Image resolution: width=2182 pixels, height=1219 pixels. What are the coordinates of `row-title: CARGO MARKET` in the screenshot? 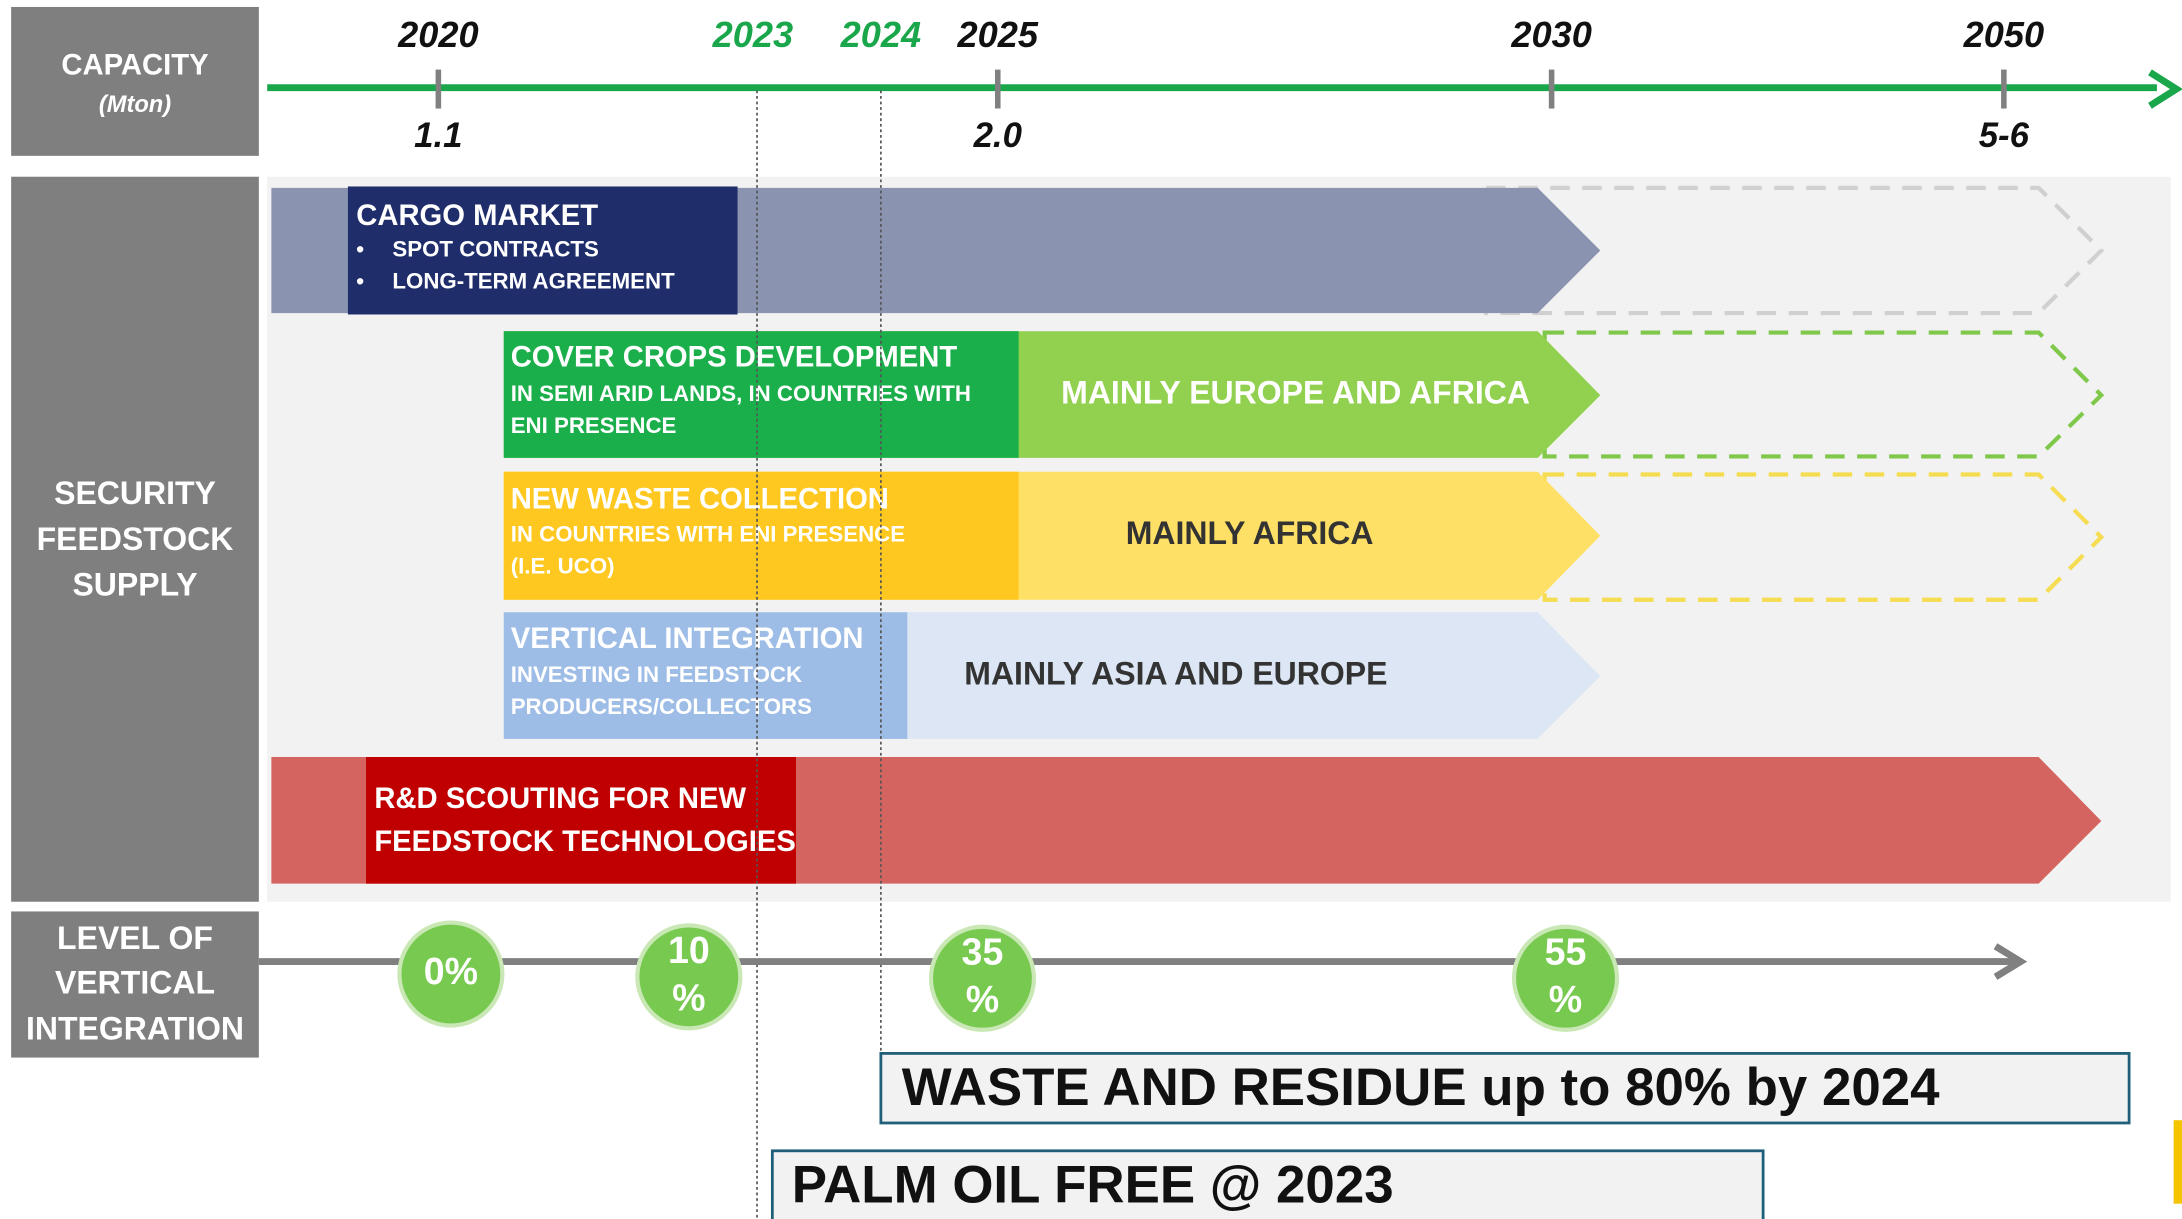 It's located at (477, 216).